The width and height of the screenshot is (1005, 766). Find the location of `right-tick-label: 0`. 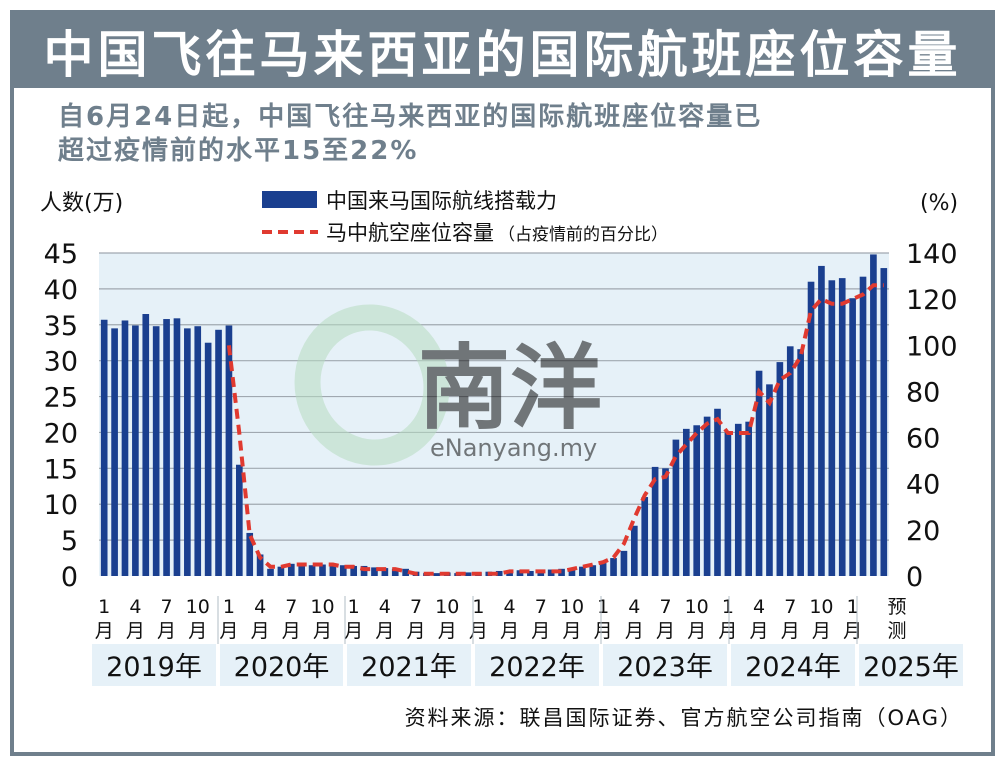

right-tick-label: 0 is located at coordinates (914, 577).